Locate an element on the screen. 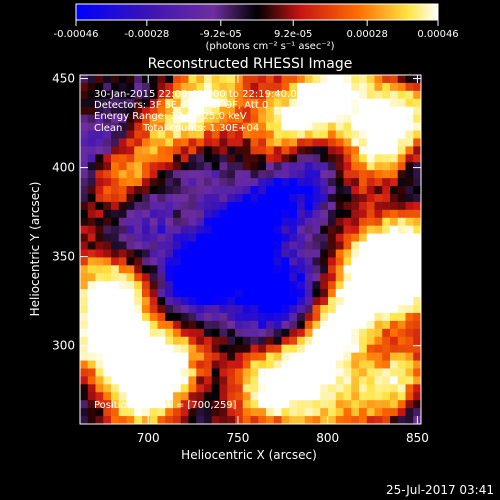 This screenshot has width=500, height=500. annotation-counts: Total counts: 1.30E+04 is located at coordinates (200, 128).